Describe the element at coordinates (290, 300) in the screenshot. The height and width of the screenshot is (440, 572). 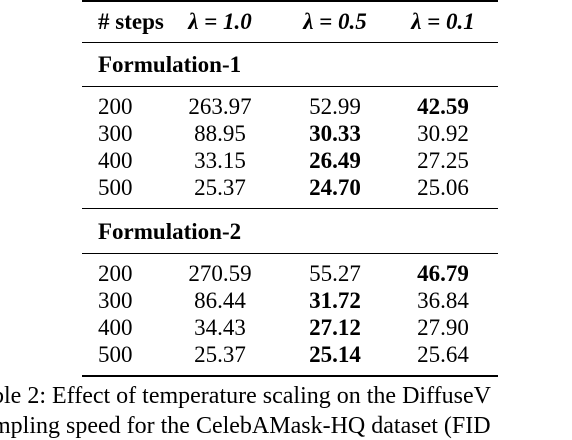
I see `table-row: 300 86.44 31.72 36.84` at that location.